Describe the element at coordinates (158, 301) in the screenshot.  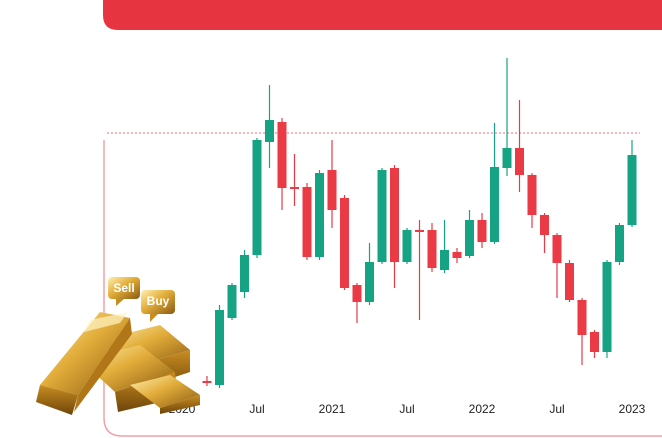
I see `buy-label: Buy` at that location.